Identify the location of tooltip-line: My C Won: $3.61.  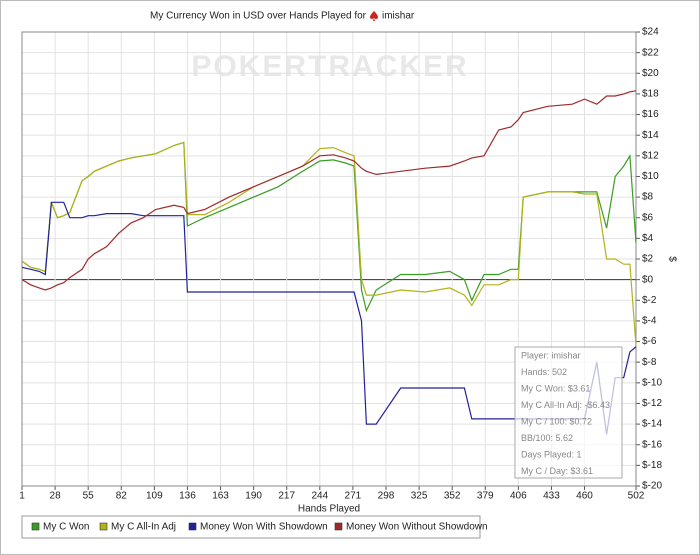
(555, 388).